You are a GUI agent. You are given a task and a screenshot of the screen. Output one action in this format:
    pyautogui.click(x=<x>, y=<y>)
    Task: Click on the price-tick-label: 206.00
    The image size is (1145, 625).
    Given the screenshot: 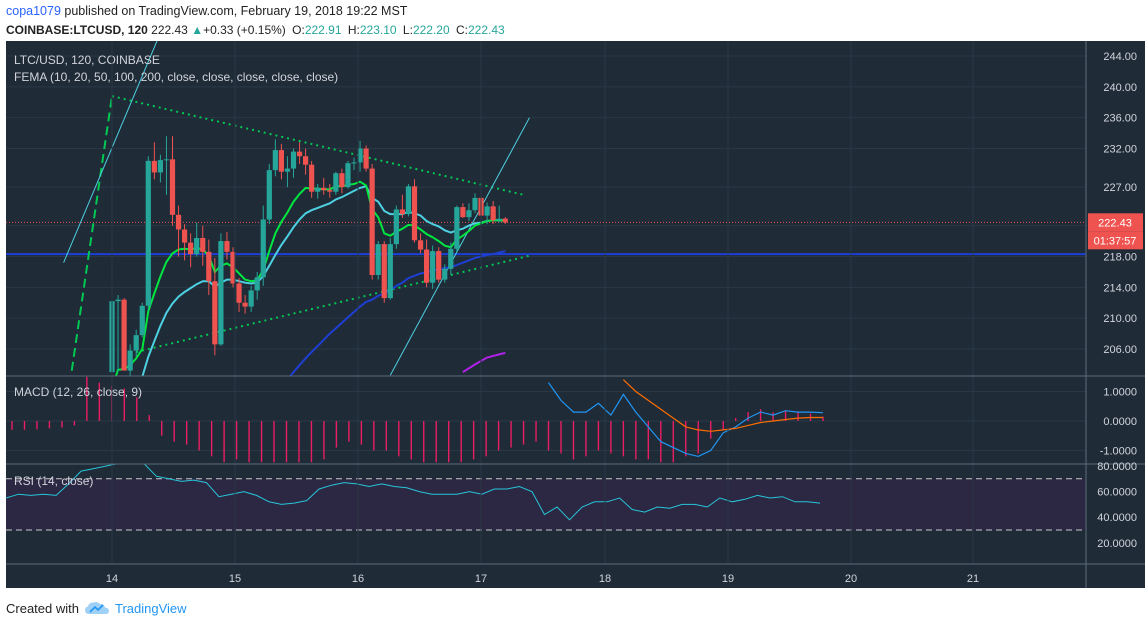 What is the action you would take?
    pyautogui.click(x=1120, y=350)
    